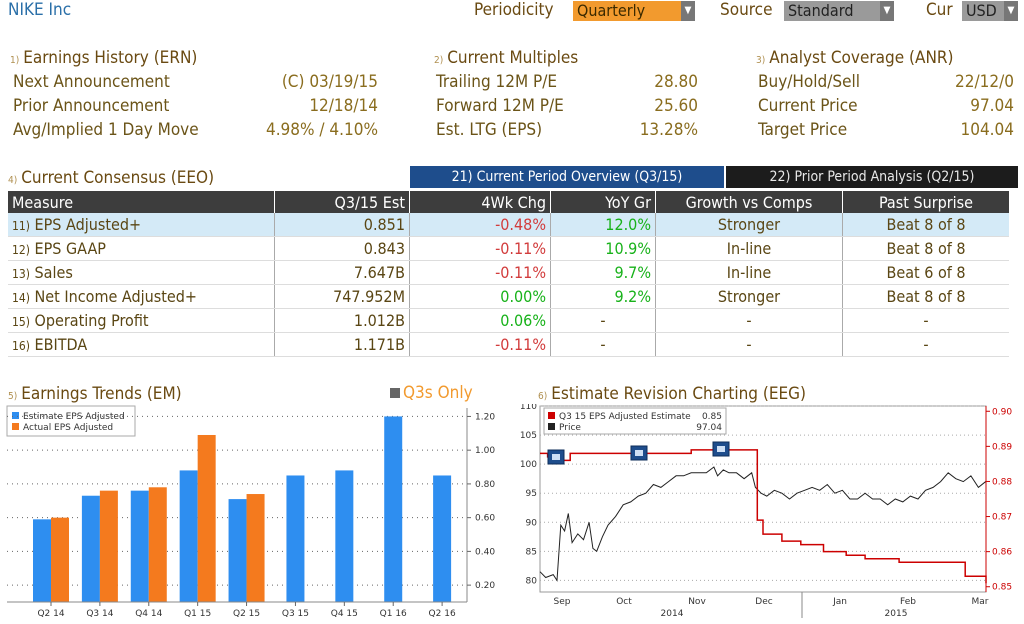  I want to click on current-multiples-heading: 2) Current Multiples, so click(506, 58).